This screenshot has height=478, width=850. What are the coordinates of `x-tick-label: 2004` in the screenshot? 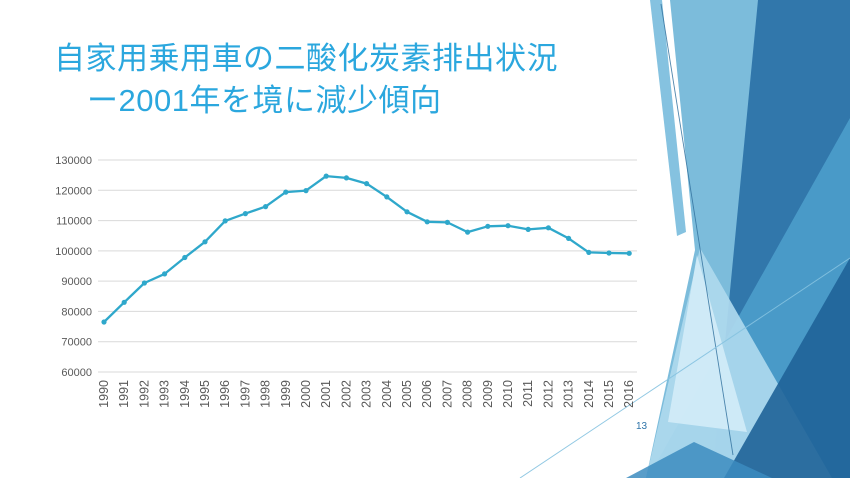 It's located at (387, 394).